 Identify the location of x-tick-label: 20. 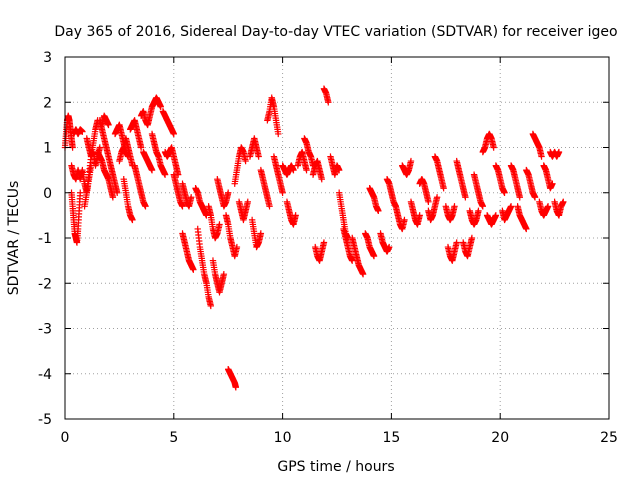
(500, 438).